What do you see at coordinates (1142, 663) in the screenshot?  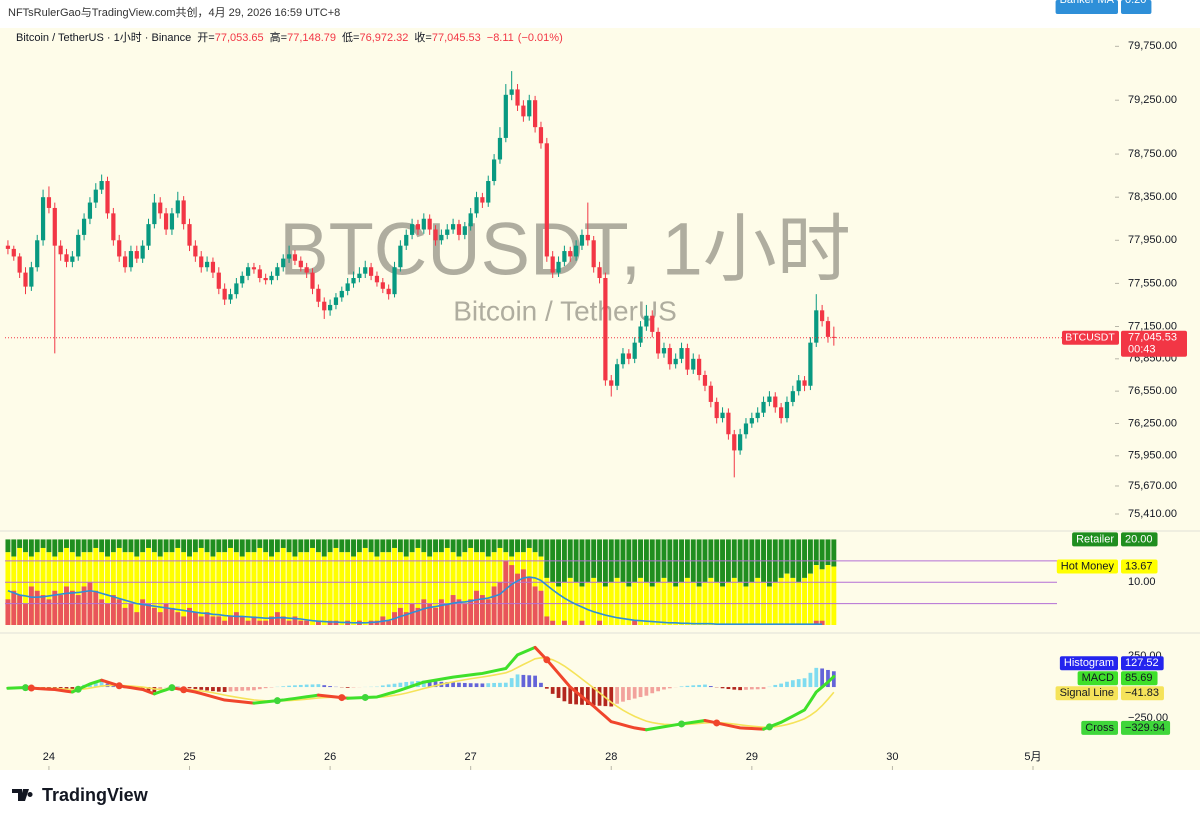 I see `value-tag` at bounding box center [1142, 663].